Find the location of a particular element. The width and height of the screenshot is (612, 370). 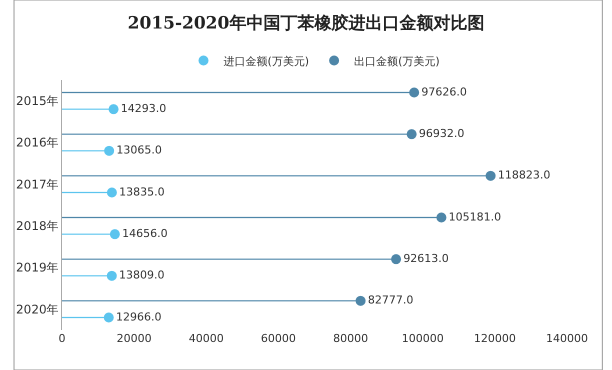

x-tick-label: 40000 is located at coordinates (206, 338).